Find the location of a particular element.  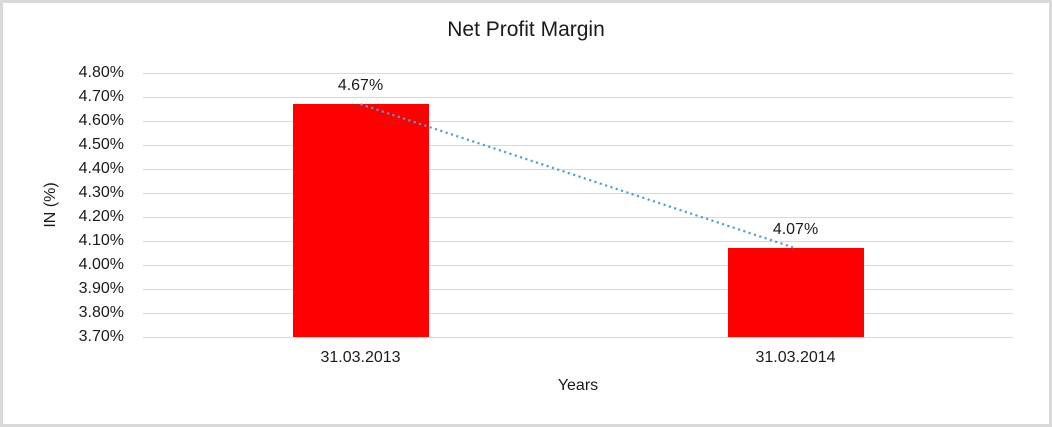

y-tick-label: 4.00% is located at coordinates (101, 264).